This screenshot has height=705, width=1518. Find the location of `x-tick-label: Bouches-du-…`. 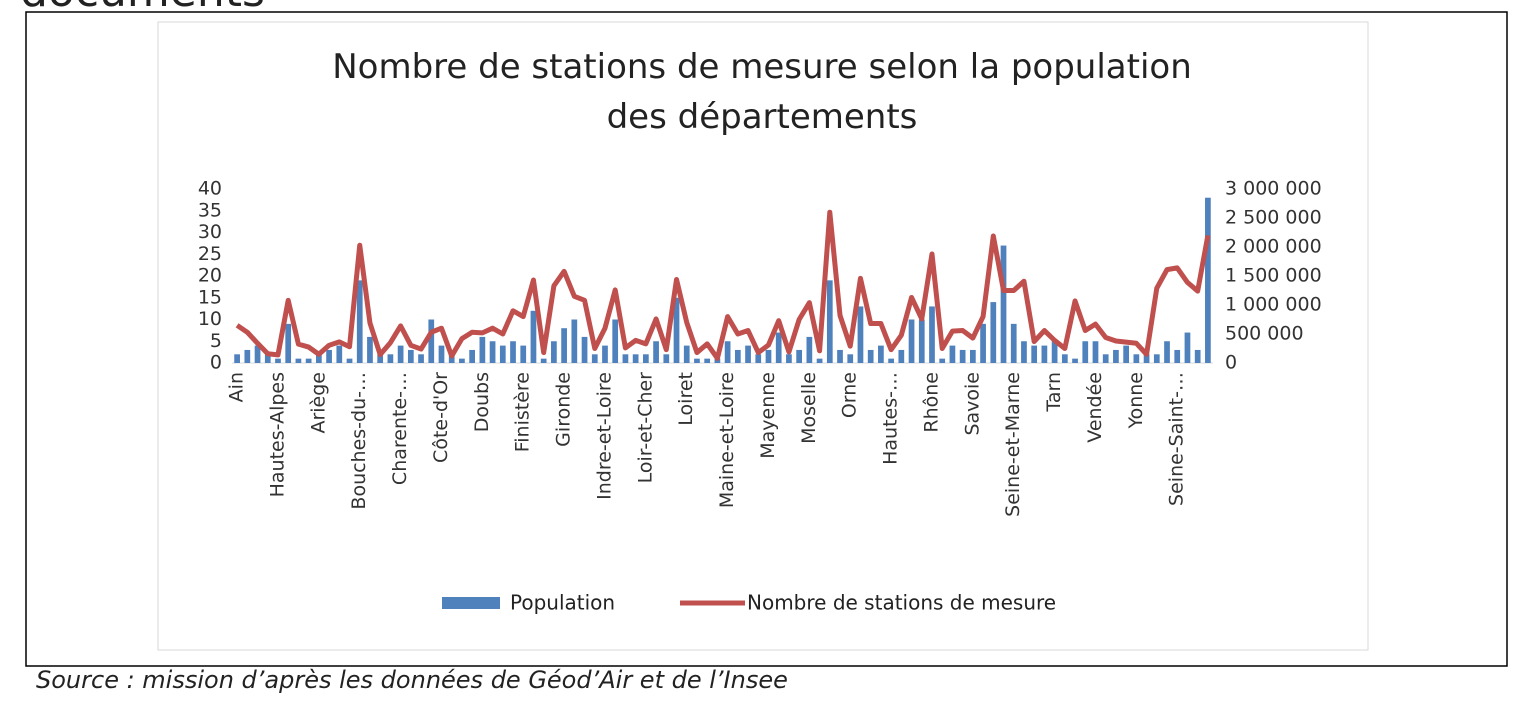

x-tick-label: Bouches-du-… is located at coordinates (359, 441).